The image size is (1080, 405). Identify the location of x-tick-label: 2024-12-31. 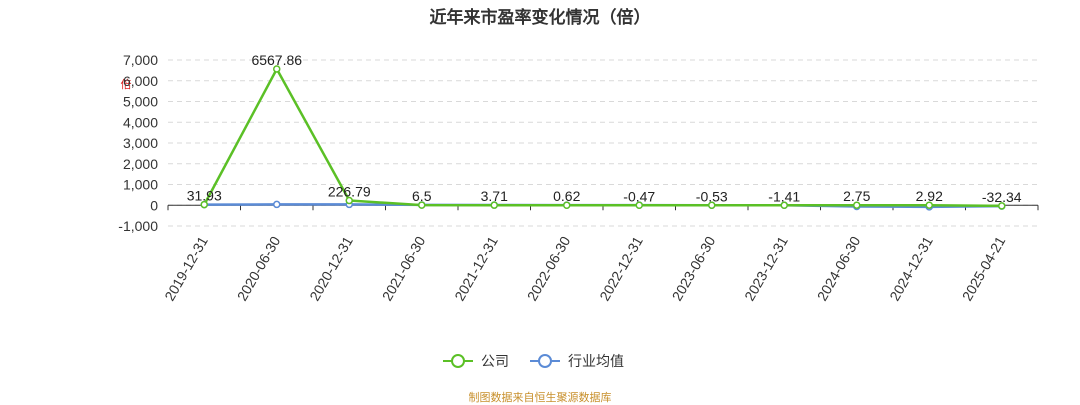
(911, 268).